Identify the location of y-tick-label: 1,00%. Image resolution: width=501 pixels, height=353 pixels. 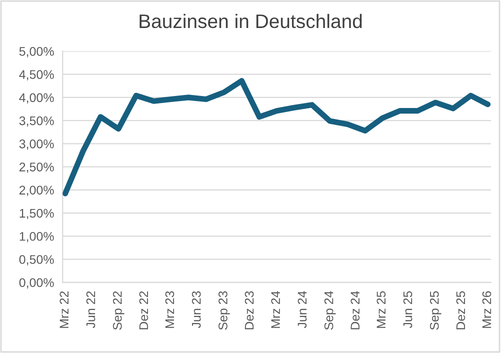
(37, 237).